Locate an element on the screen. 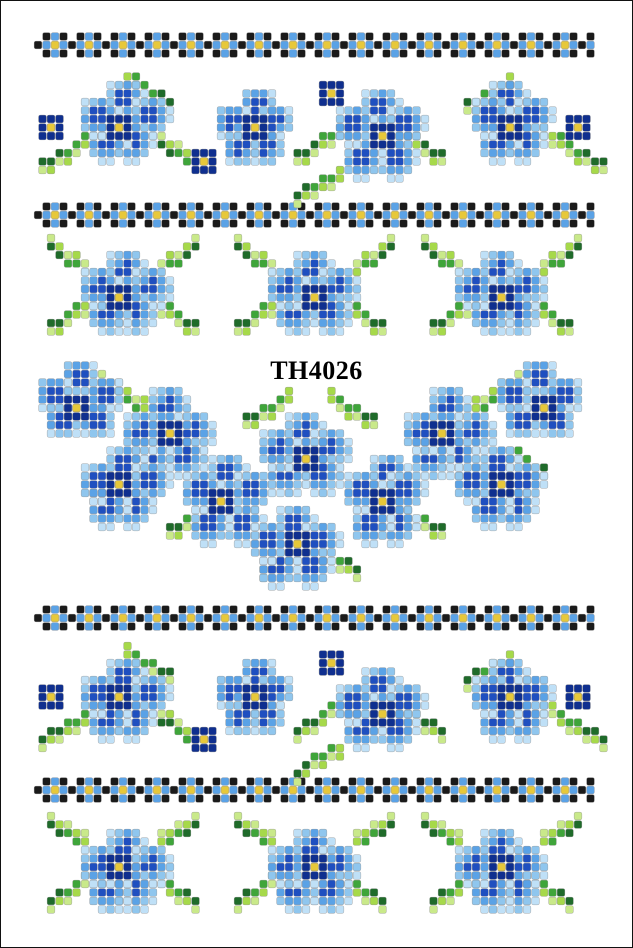  border-top is located at coordinates (314, 45).